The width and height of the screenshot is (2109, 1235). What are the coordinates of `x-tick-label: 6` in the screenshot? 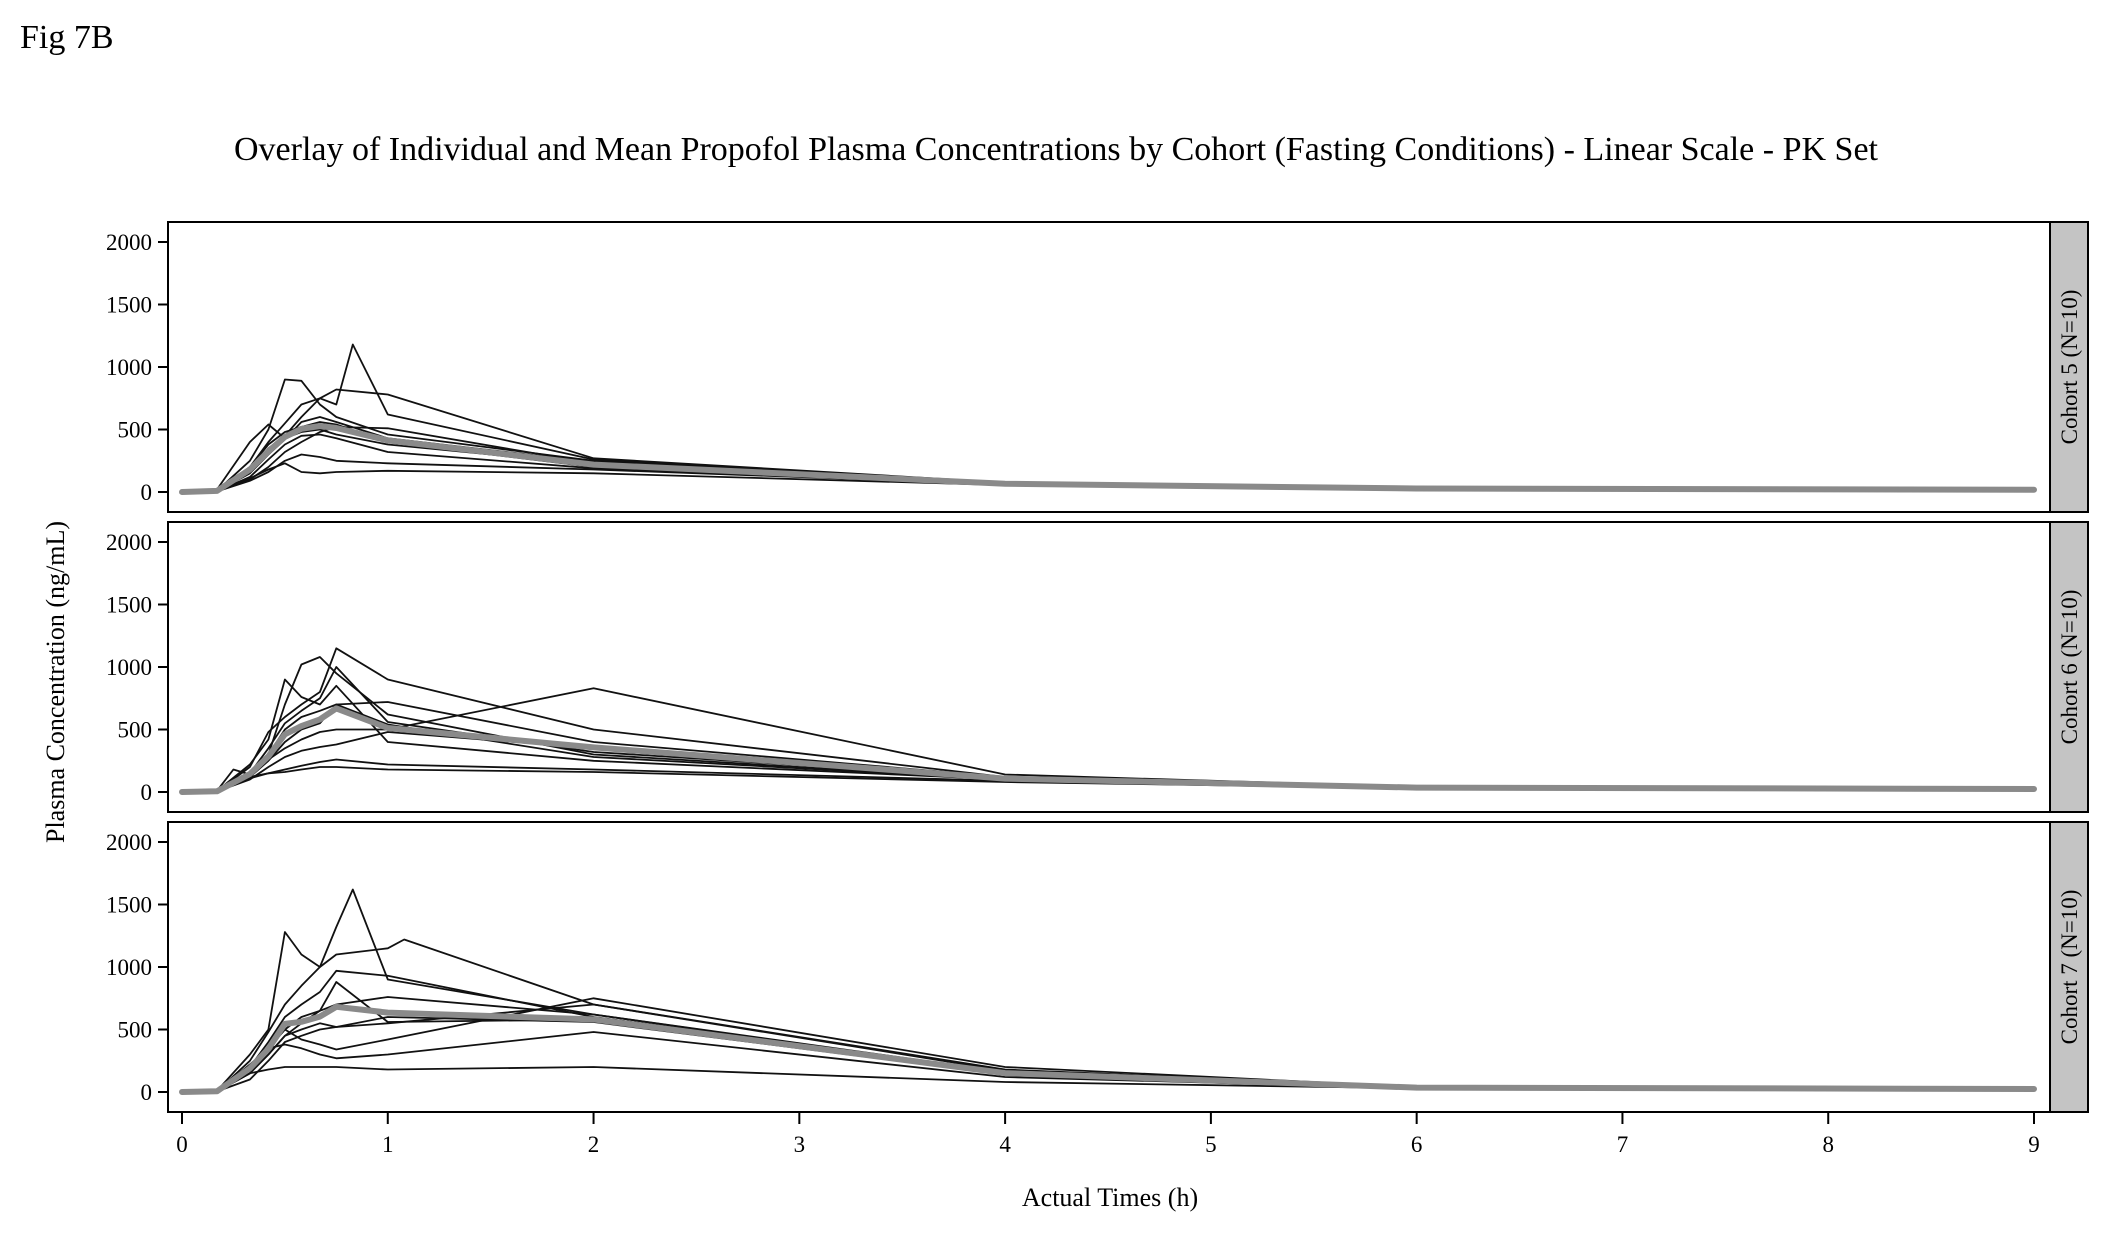 It's located at (1417, 1144).